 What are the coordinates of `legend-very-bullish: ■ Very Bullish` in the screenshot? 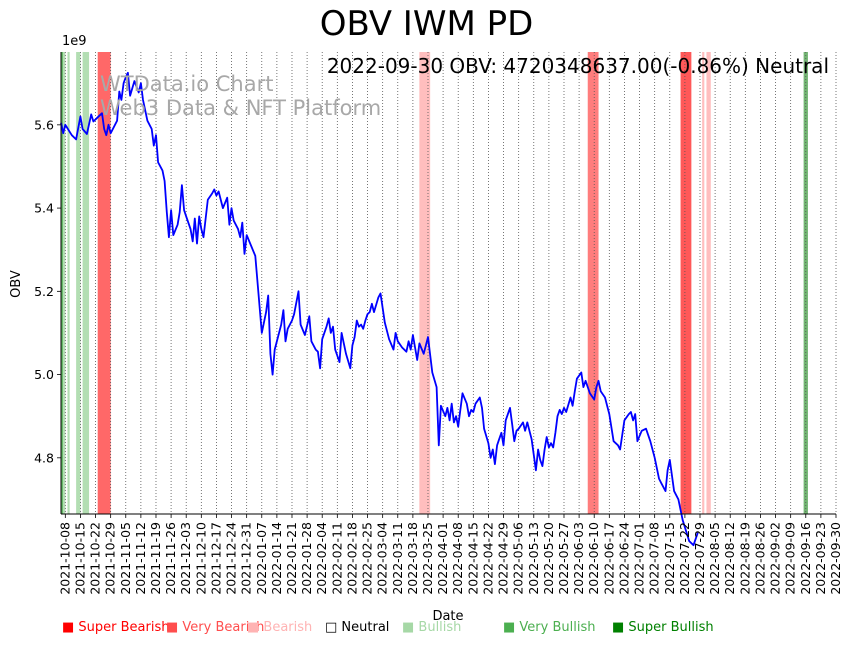 It's located at (549, 627).